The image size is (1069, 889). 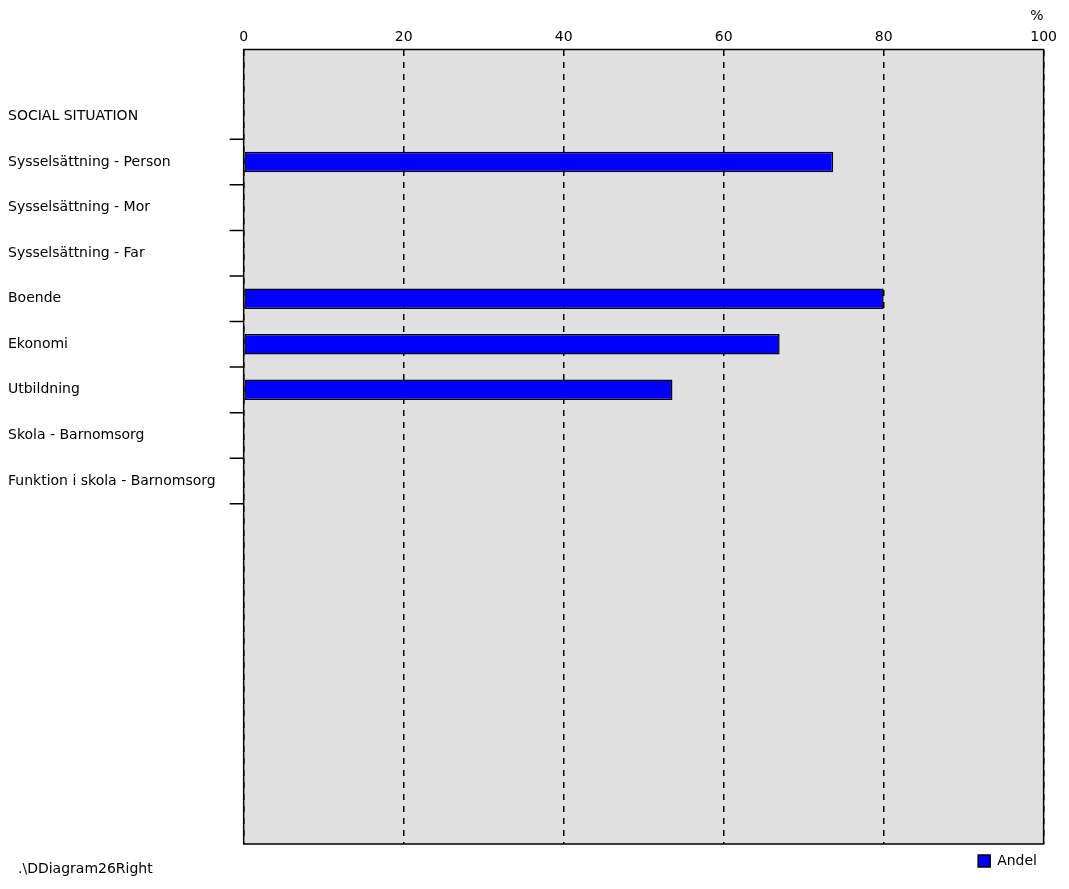 I want to click on x-tick-label: 0, so click(x=244, y=35).